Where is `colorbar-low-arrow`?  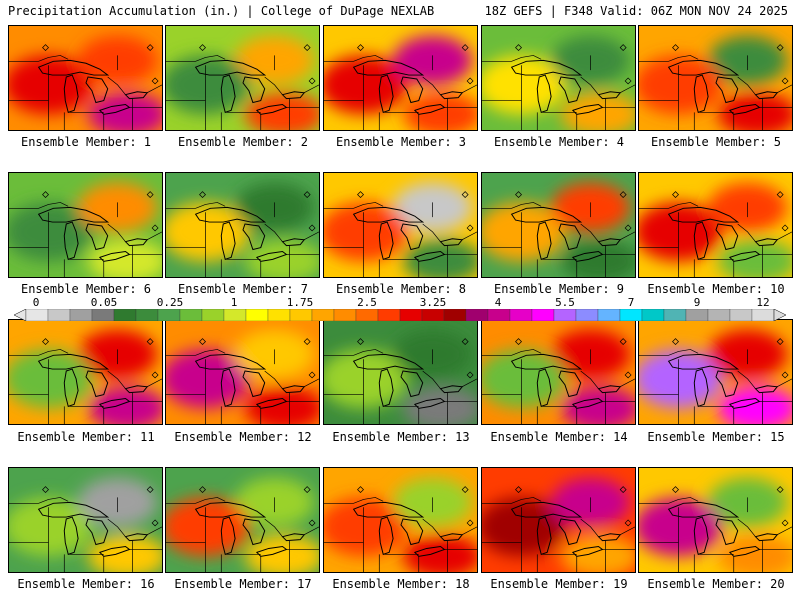 colorbar-low-arrow is located at coordinates (20, 315).